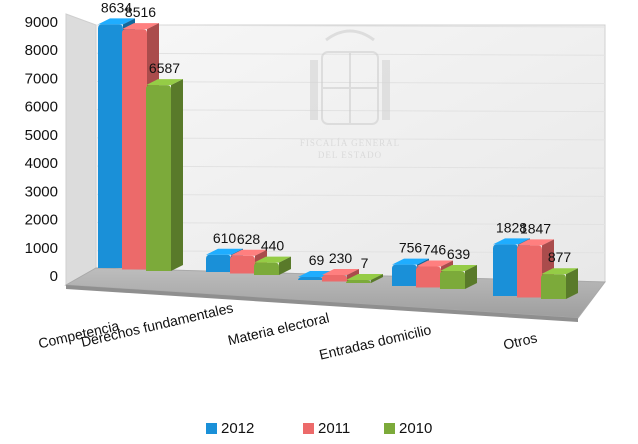  I want to click on data-label: 8634, so click(116, 7).